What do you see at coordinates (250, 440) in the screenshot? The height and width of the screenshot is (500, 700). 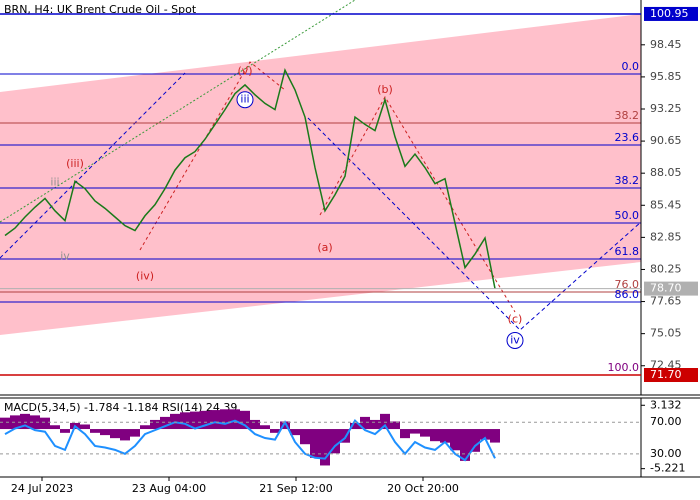 I see `rsi-line` at bounding box center [250, 440].